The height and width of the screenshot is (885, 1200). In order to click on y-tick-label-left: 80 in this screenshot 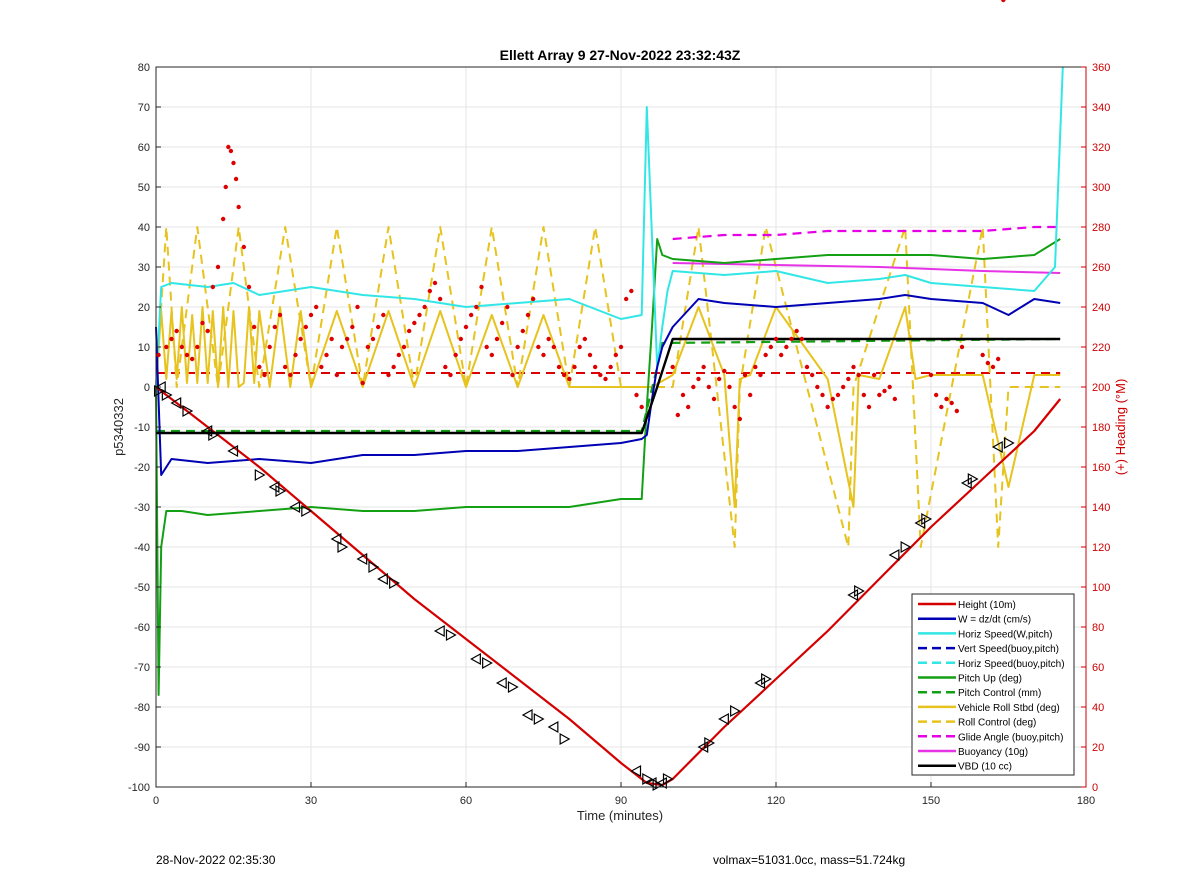, I will do `click(144, 68)`.